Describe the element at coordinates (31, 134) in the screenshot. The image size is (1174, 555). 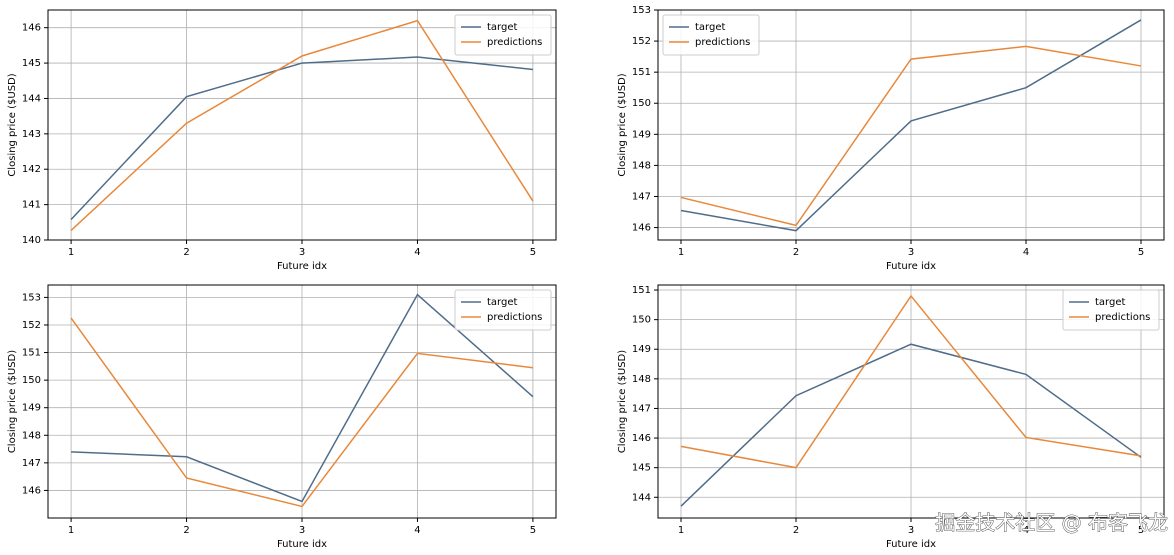
I see `y-tick-label: 143` at that location.